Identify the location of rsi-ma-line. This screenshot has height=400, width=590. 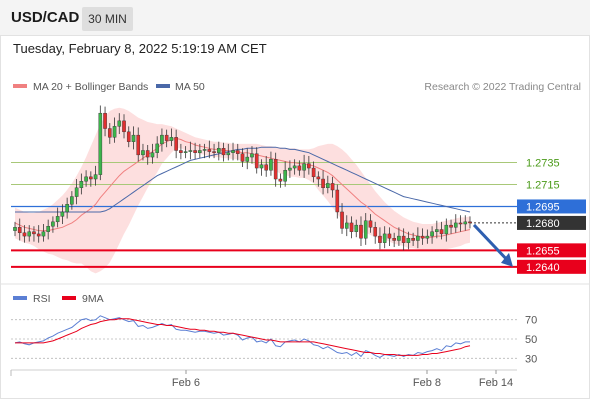
(243, 337).